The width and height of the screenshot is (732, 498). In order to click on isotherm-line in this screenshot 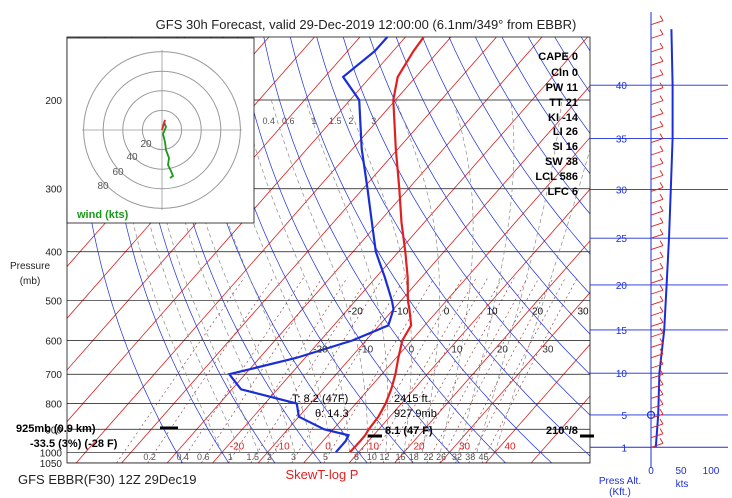, I will do `click(537, 403)`.